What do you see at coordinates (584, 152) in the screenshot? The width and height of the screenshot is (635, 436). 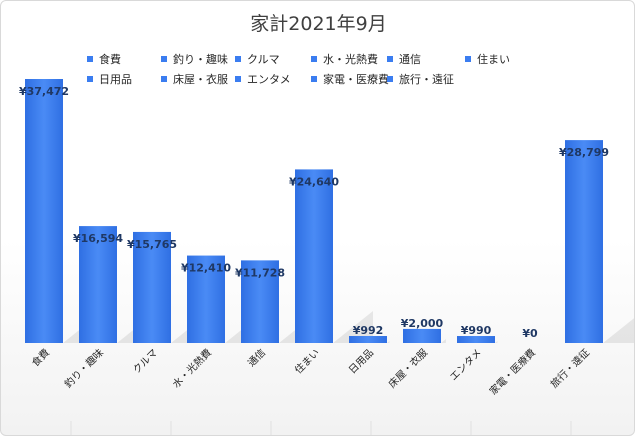 I see `bar-value-label: ¥28,799` at bounding box center [584, 152].